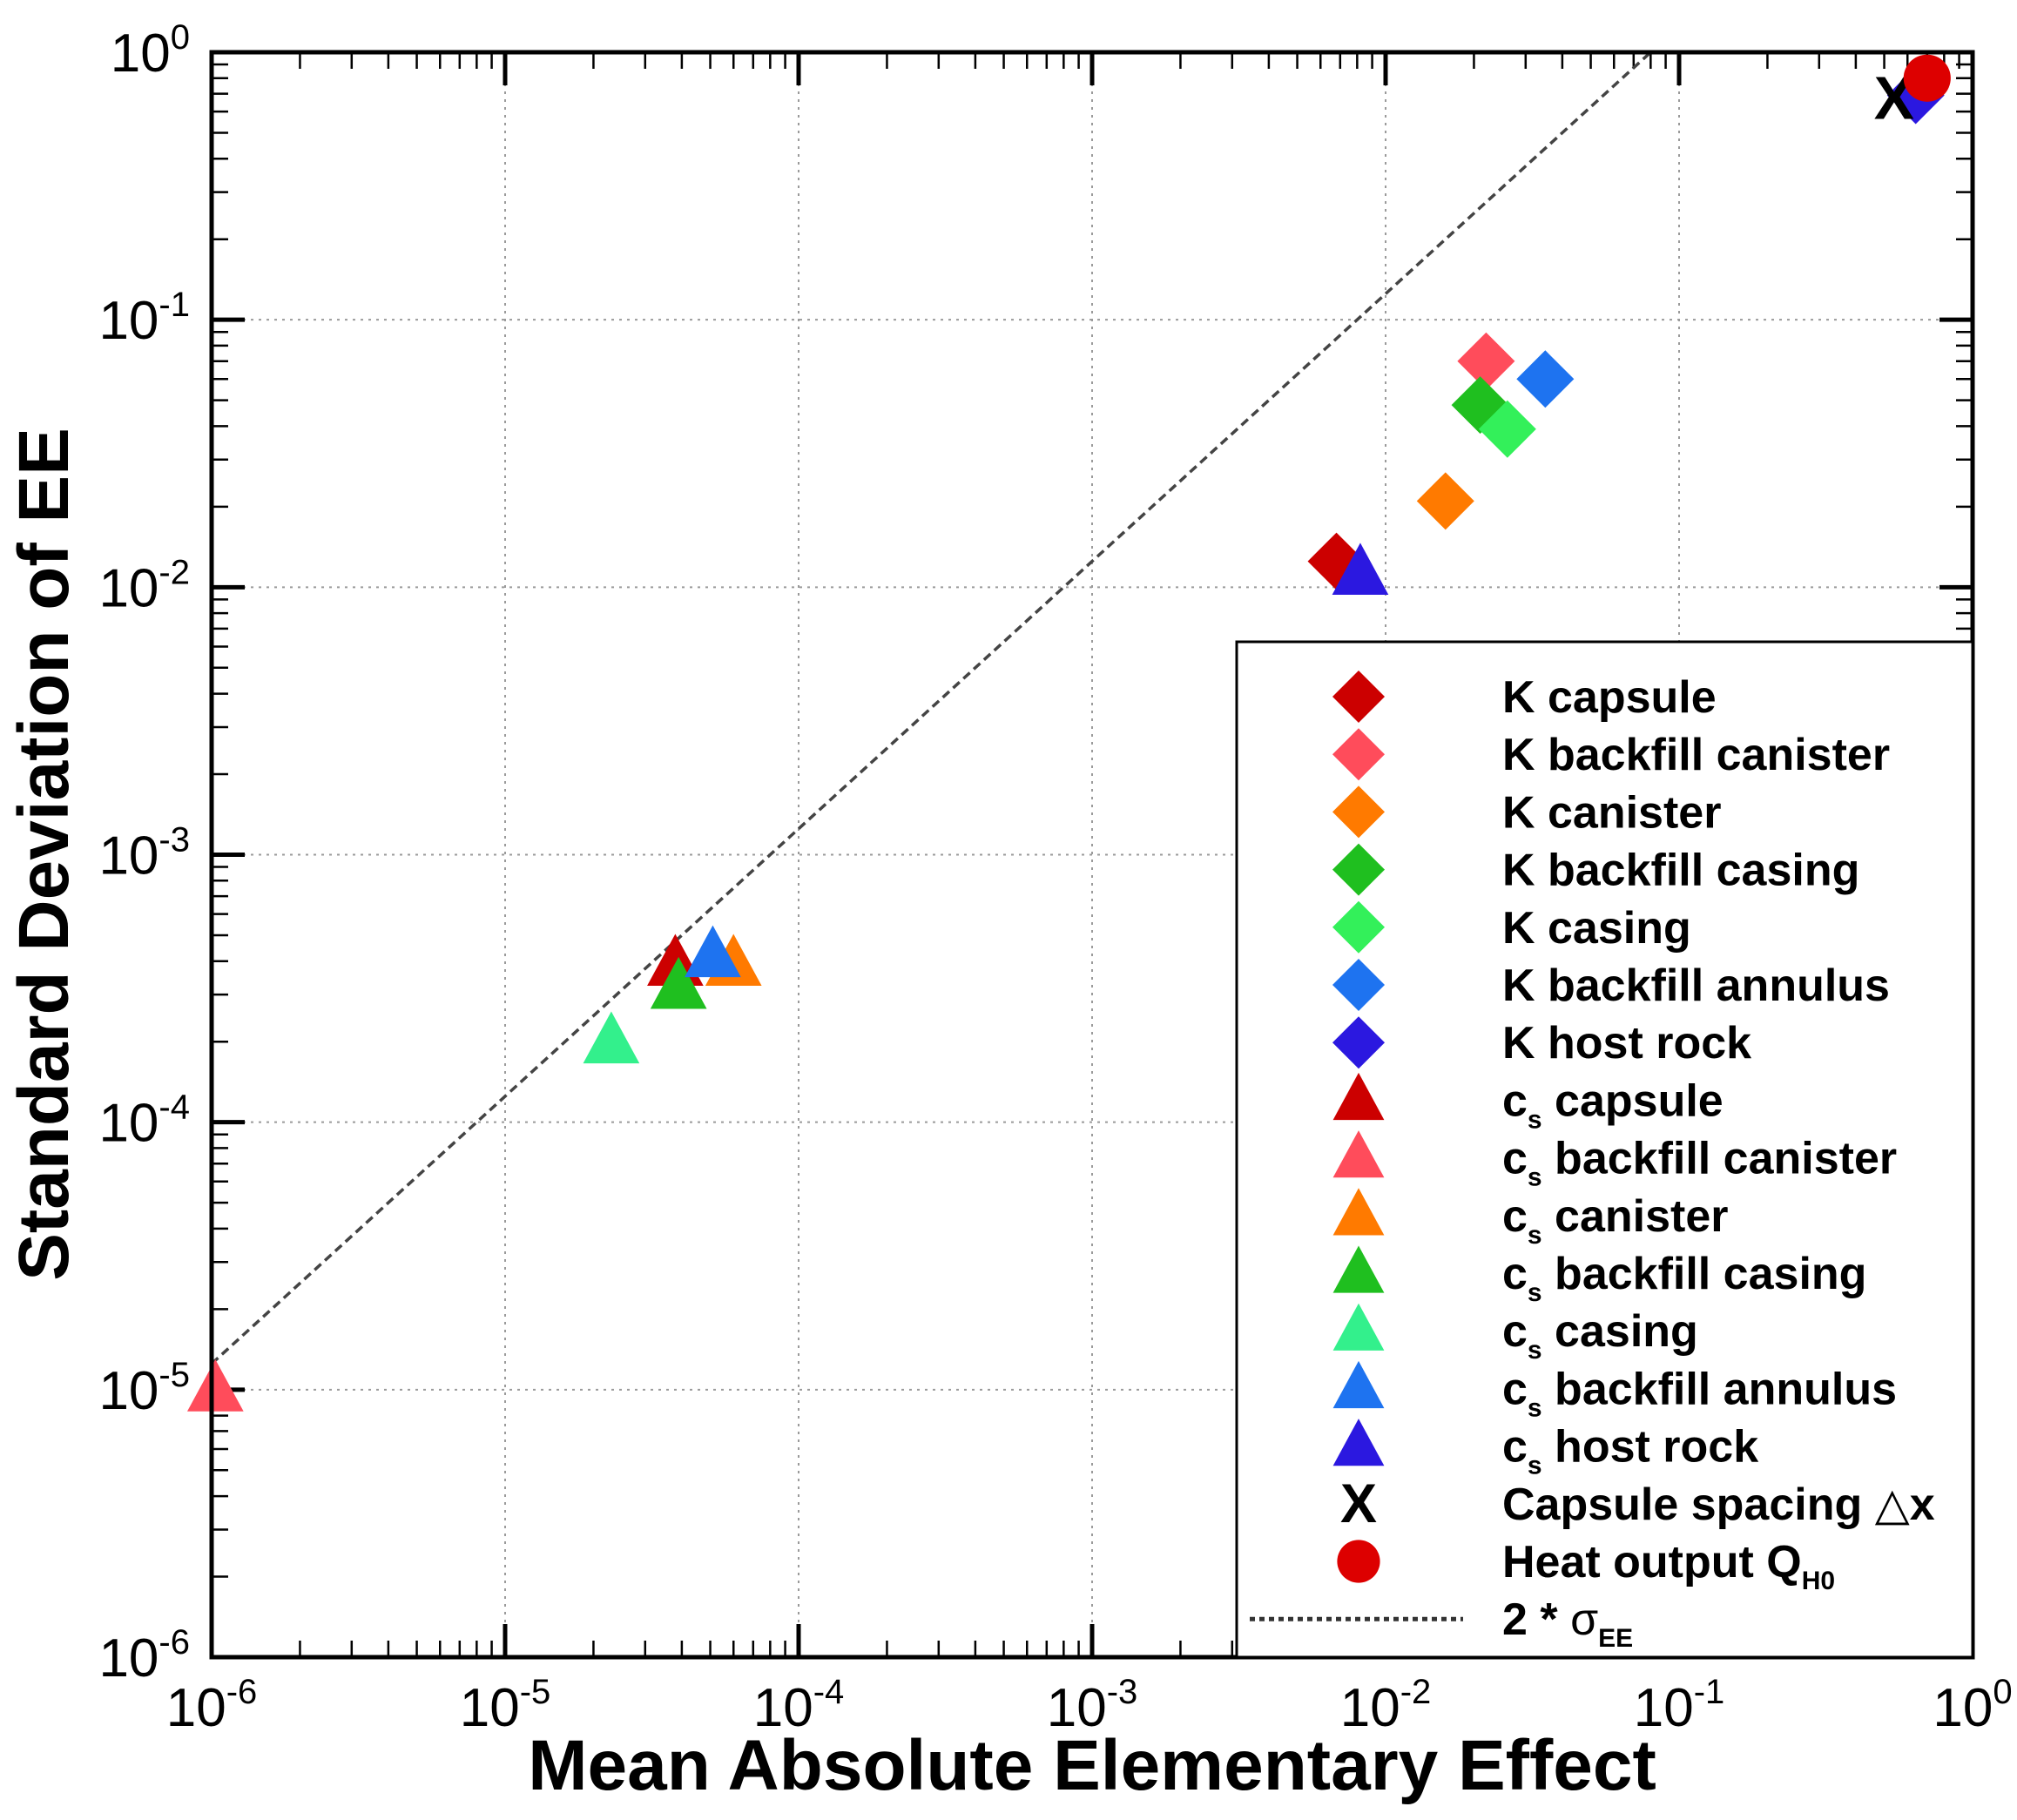 The width and height of the screenshot is (2017, 1820). What do you see at coordinates (144, 585) in the screenshot?
I see `y-tick-label-4: 10⁻²` at bounding box center [144, 585].